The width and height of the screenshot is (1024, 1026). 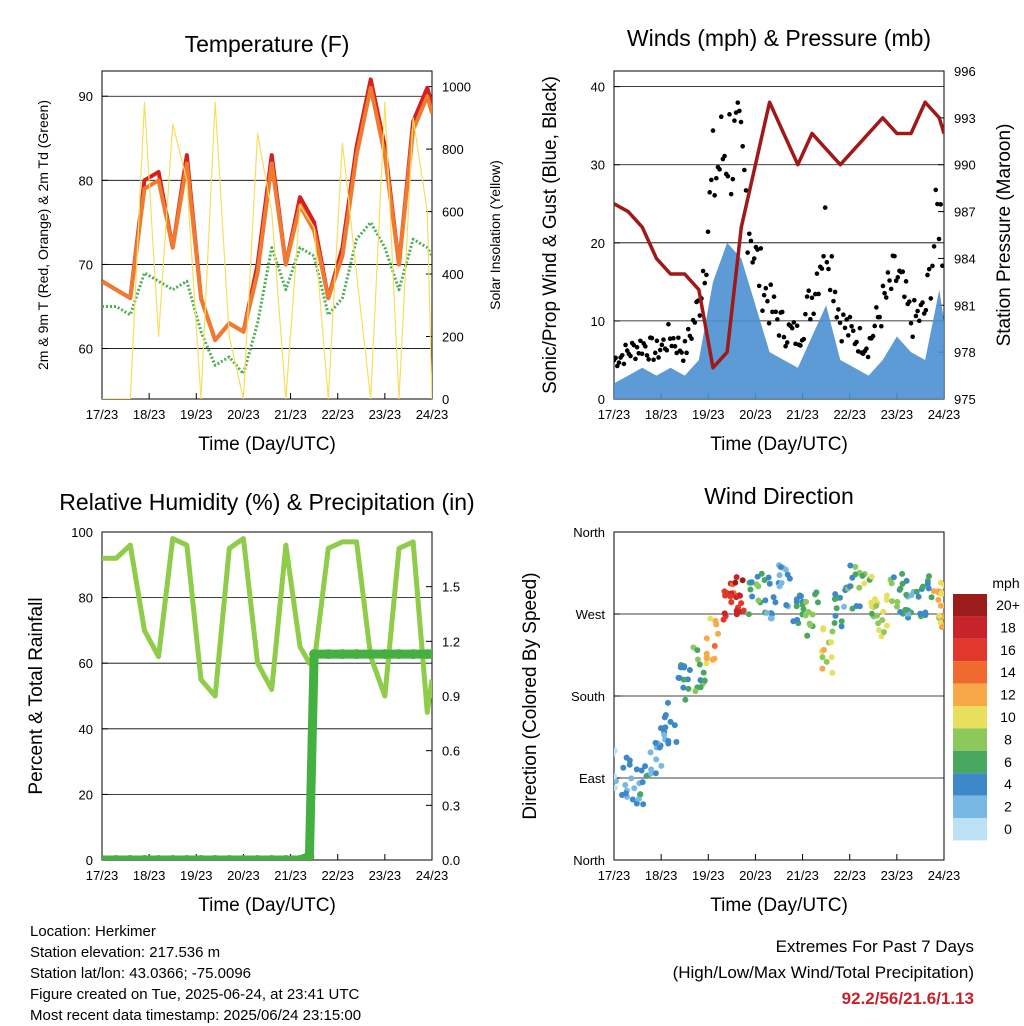 What do you see at coordinates (779, 38) in the screenshot?
I see `chart-title: Winds (mph) & Pressure (mb)` at bounding box center [779, 38].